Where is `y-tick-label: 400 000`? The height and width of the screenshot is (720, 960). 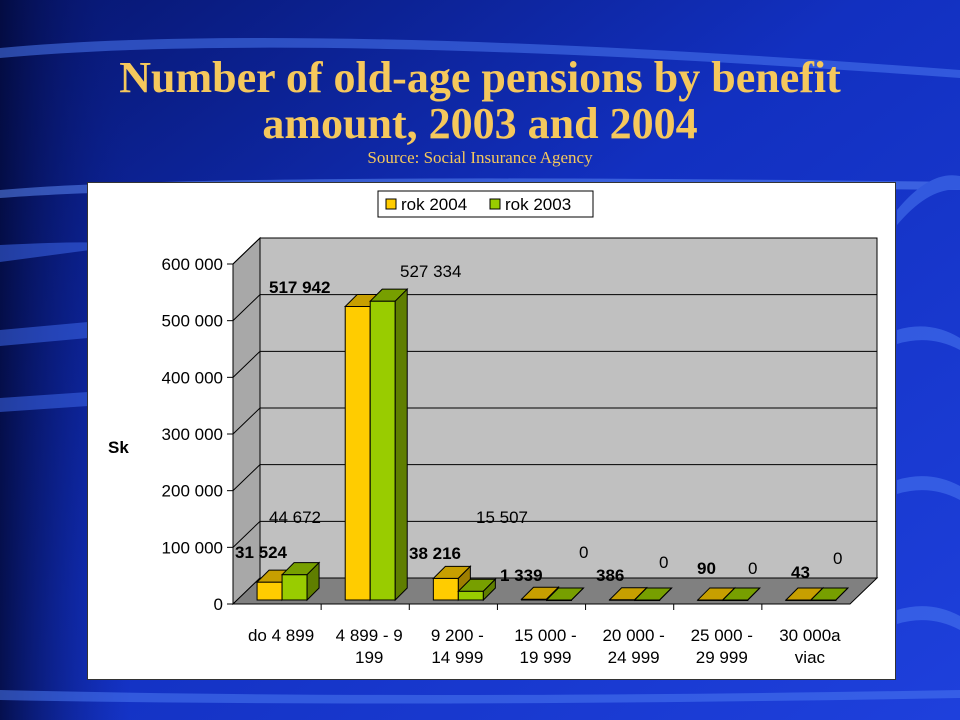
y-tick-label: 400 000 is located at coordinates (192, 377).